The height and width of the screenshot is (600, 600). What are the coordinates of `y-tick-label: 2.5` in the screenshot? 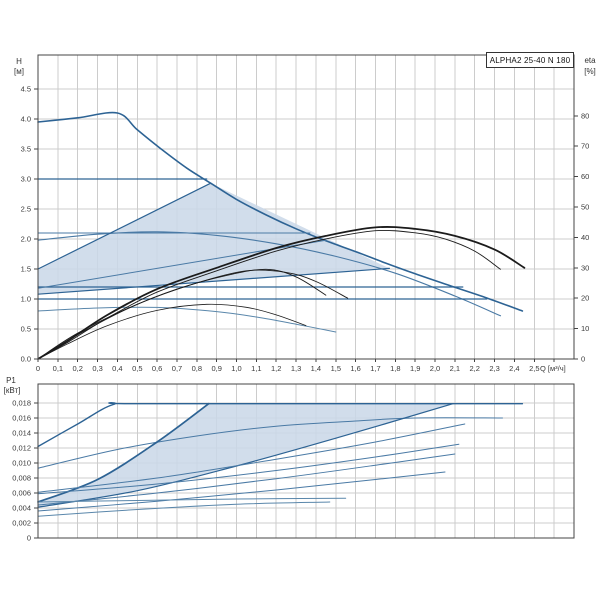 It's located at (26, 209).